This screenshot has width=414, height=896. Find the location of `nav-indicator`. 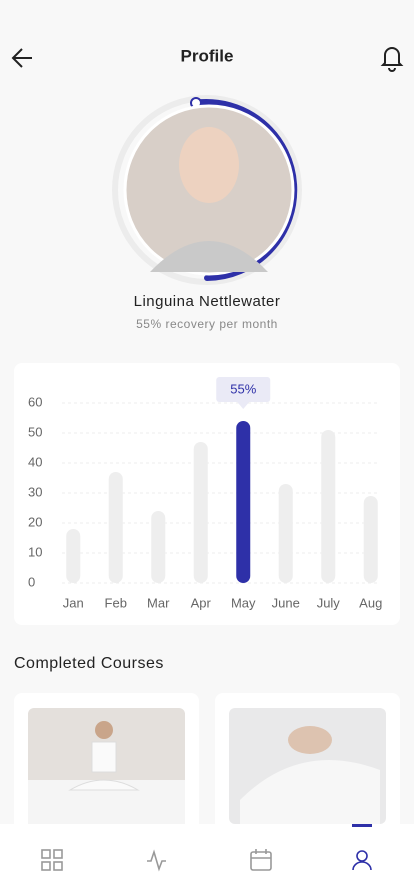

nav-indicator is located at coordinates (362, 825).